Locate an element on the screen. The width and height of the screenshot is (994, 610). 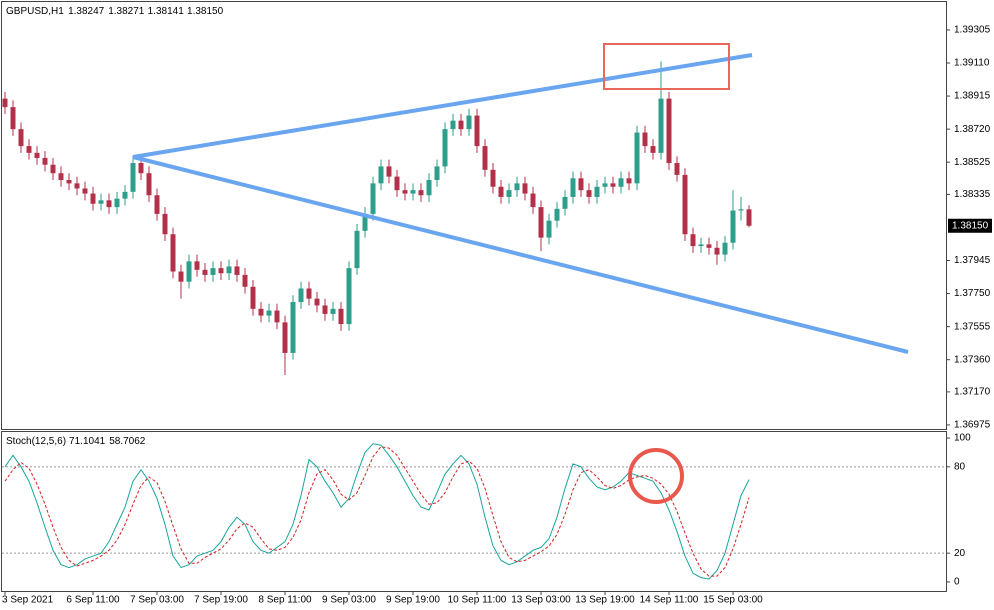
x-tick-label: 13 Sep 19:00 is located at coordinates (605, 600).